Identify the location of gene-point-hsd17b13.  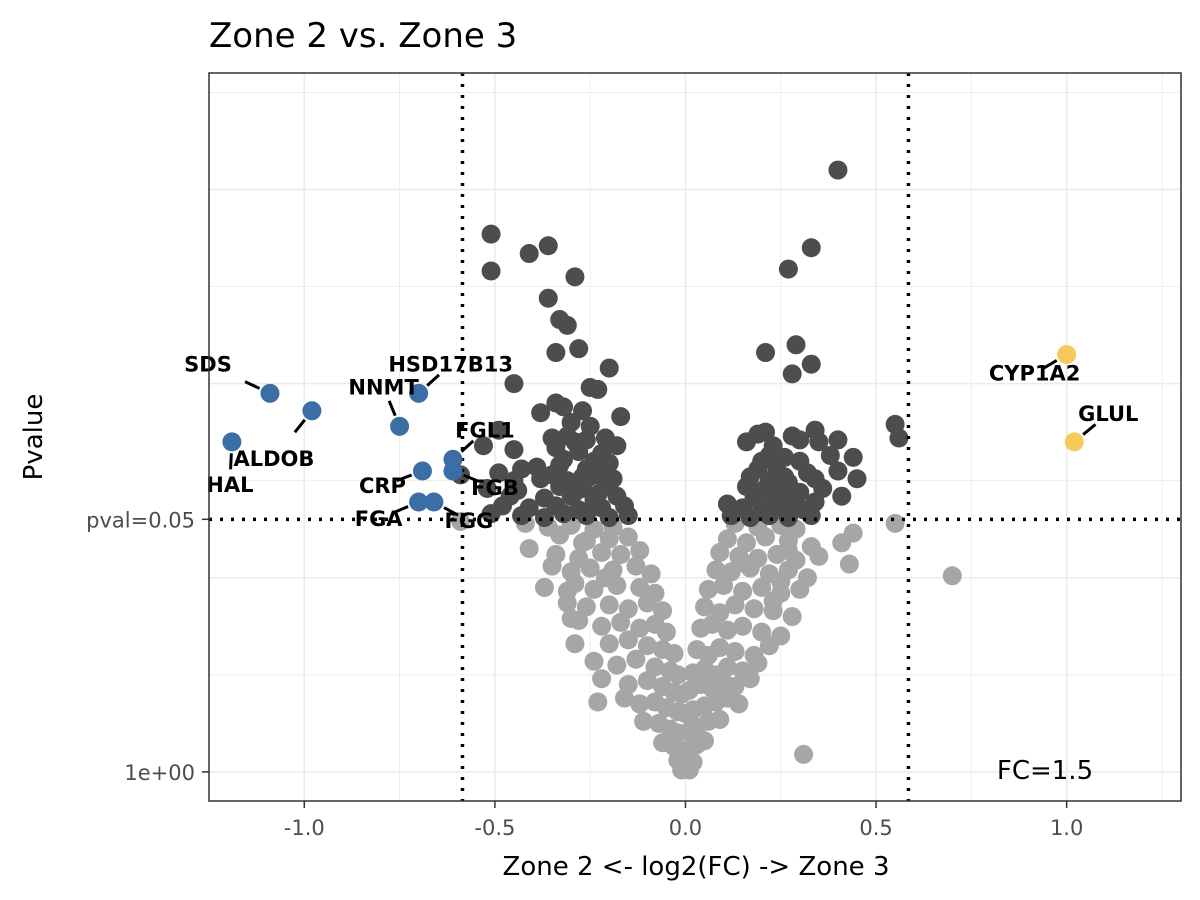
(419, 393).